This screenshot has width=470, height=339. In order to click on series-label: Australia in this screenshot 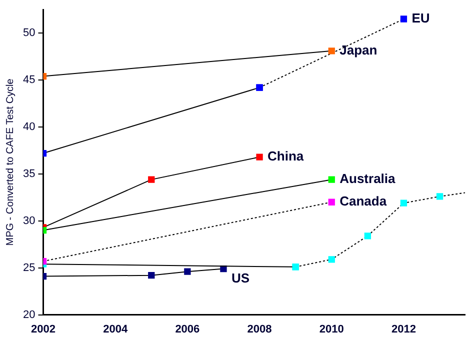, I will do `click(368, 178)`.